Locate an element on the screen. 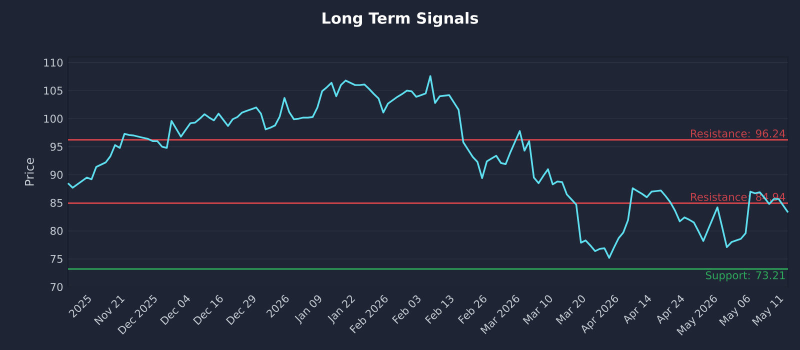  x-tick-label: Jan 09 is located at coordinates (308, 310).